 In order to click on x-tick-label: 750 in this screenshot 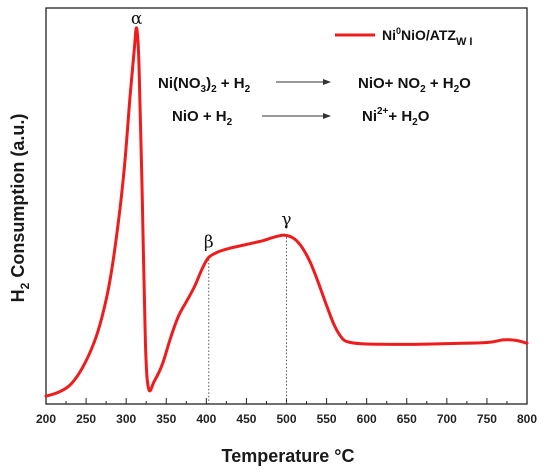, I will do `click(487, 419)`.